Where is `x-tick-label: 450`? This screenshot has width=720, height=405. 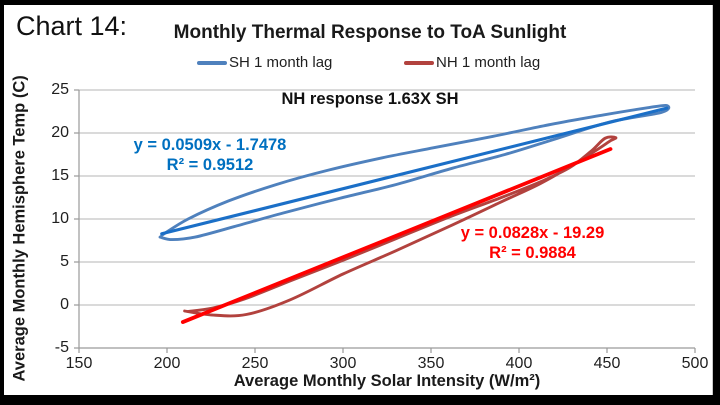
x-tick-label: 450 is located at coordinates (607, 363).